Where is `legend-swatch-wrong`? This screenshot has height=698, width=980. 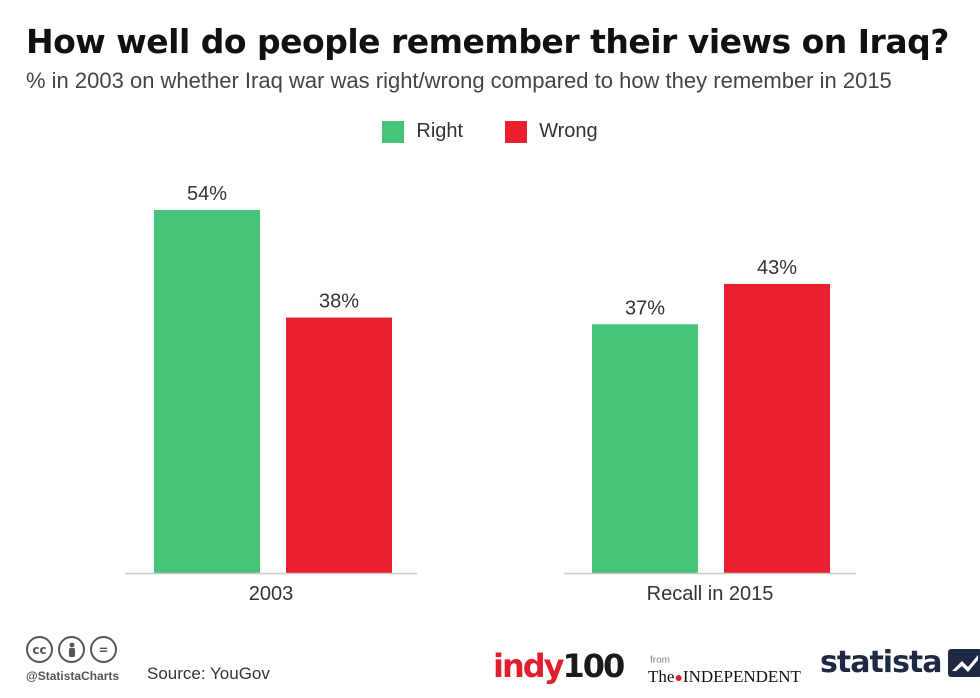
legend-swatch-wrong is located at coordinates (516, 131).